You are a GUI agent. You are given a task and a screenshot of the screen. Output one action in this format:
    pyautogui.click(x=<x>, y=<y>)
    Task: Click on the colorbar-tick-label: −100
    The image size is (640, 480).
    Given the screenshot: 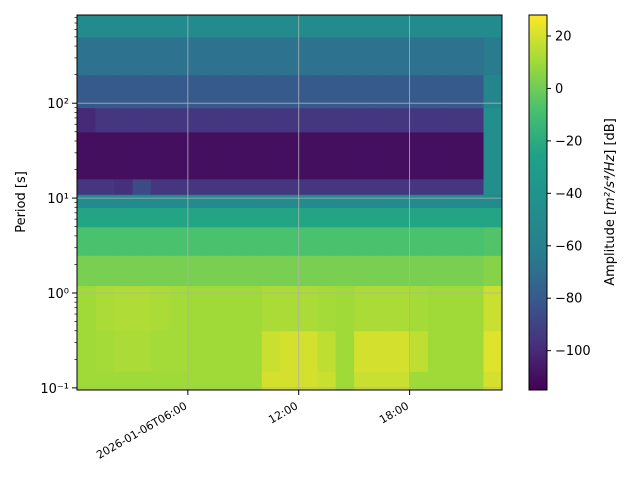 What is the action you would take?
    pyautogui.click(x=573, y=351)
    